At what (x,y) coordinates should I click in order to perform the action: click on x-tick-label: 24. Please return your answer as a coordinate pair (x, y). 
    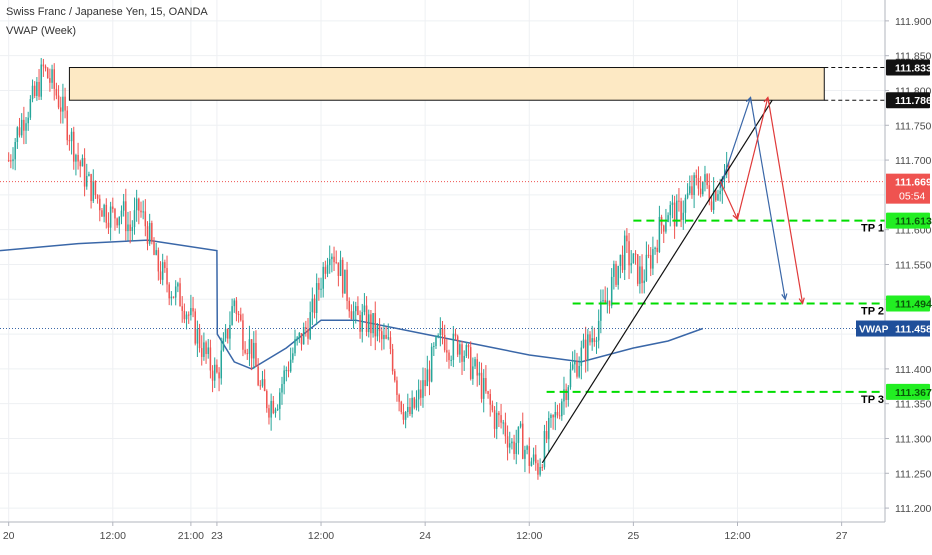
    Looking at the image, I should click on (425, 536).